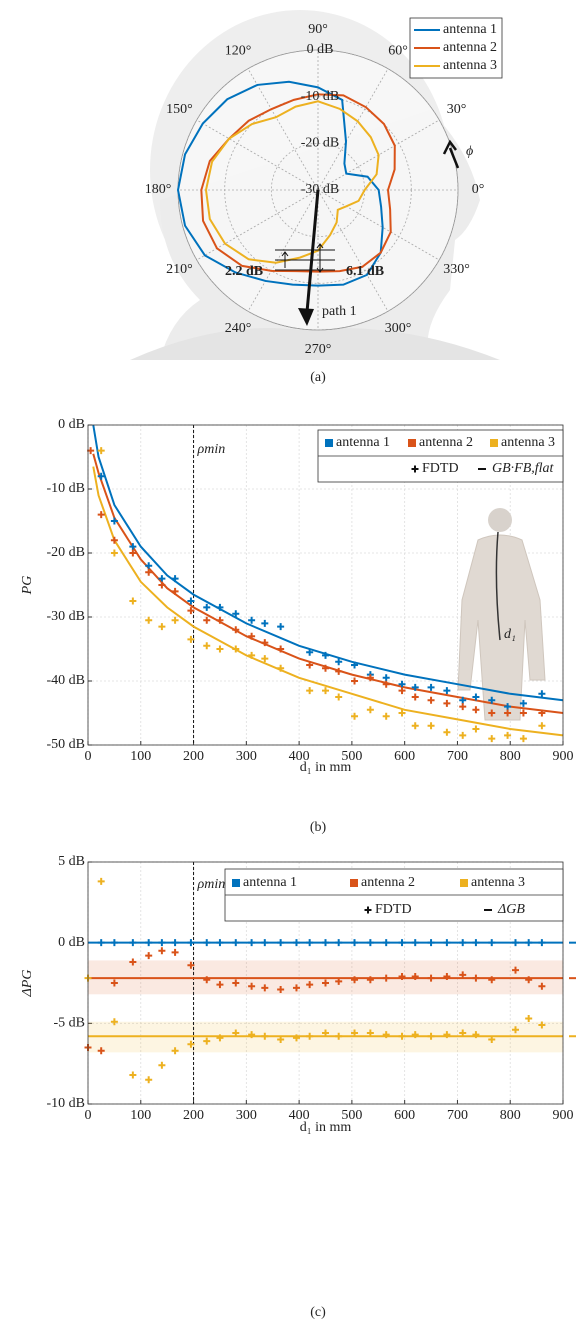 The height and width of the screenshot is (1334, 577). What do you see at coordinates (404, 756) in the screenshot?
I see `x-tick-label: 600` at bounding box center [404, 756].